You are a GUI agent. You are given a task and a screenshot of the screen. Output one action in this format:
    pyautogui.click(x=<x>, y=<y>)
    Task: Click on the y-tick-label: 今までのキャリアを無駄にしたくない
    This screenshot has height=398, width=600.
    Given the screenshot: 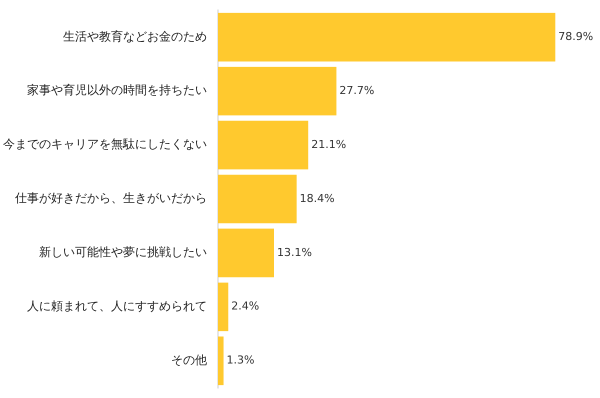 What is the action you would take?
    pyautogui.click(x=105, y=144)
    